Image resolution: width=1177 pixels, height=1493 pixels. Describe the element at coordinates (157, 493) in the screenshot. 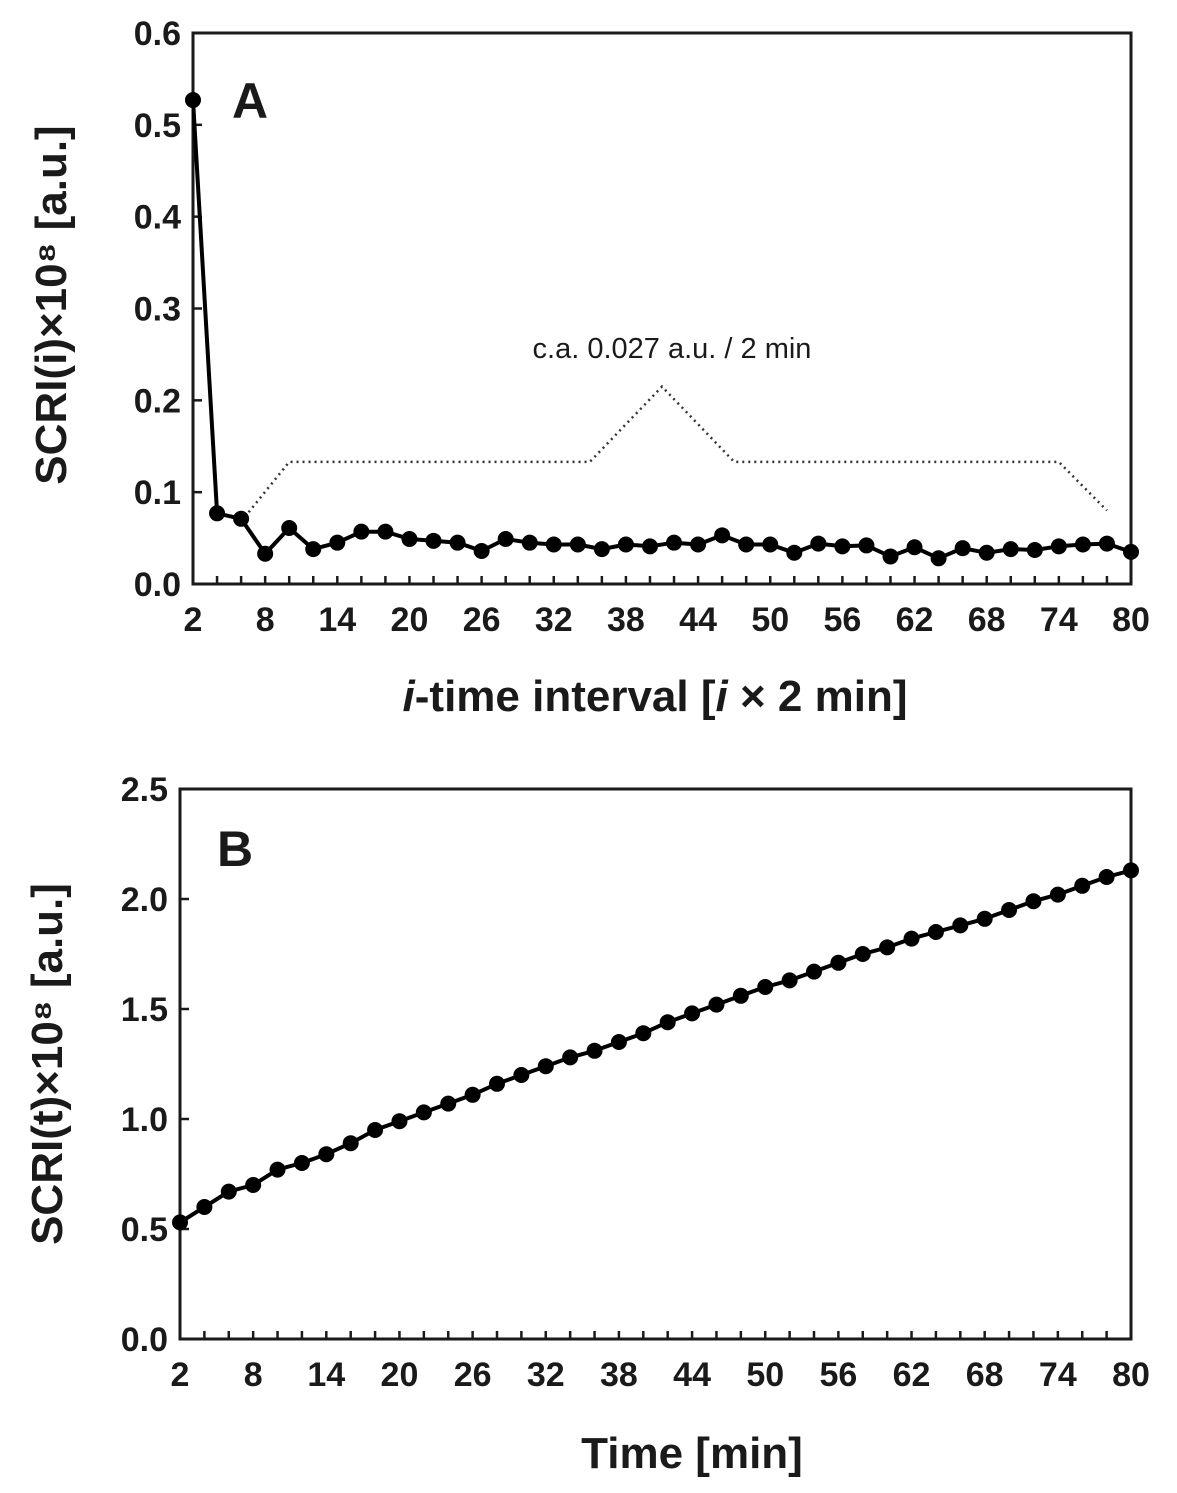

I see `panel-a-y-tick-label: 0.1` at that location.